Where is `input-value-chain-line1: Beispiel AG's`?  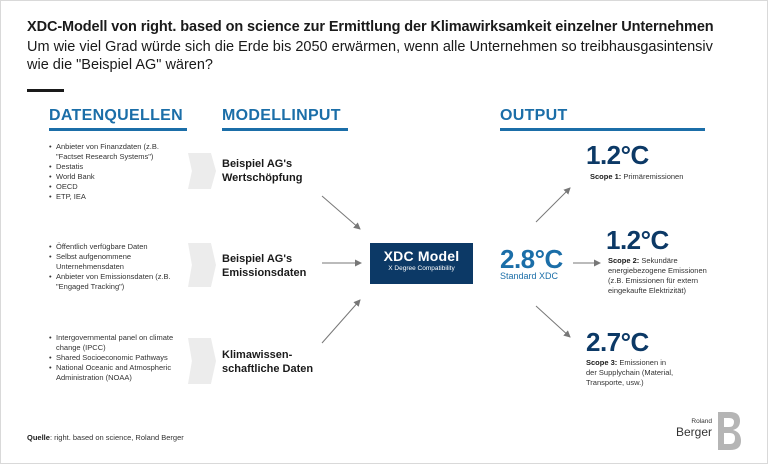
input-value-chain-line1: Beispiel AG's is located at coordinates (257, 164).